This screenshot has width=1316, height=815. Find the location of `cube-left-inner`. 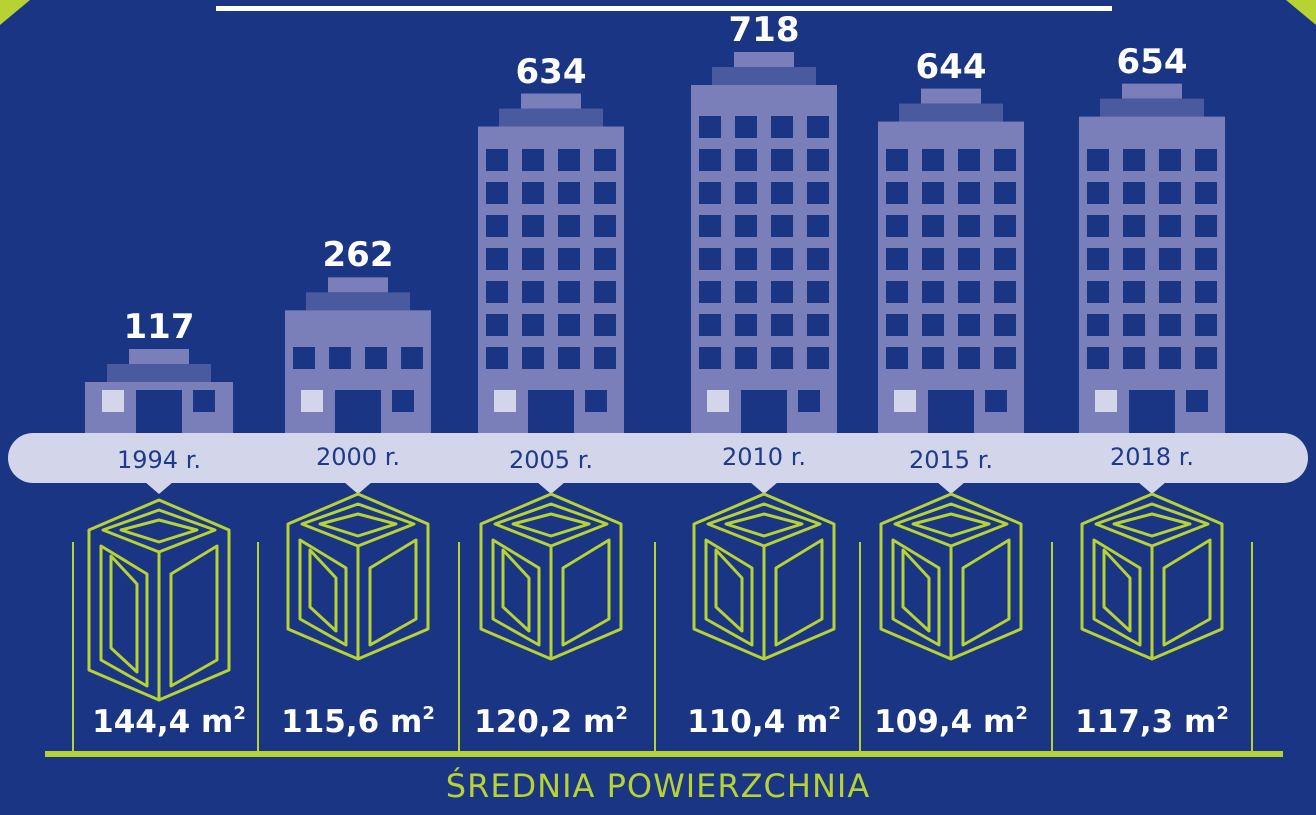

cube-left-inner is located at coordinates (1117, 590).